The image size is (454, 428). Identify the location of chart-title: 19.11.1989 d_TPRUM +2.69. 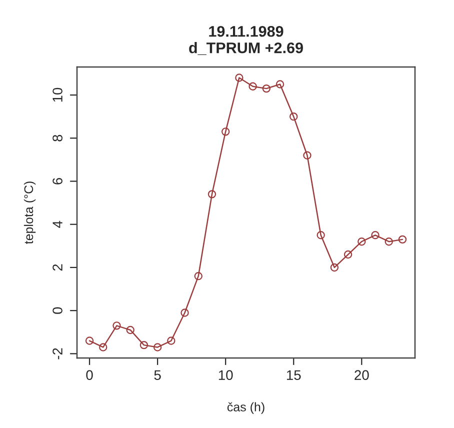
(246, 40).